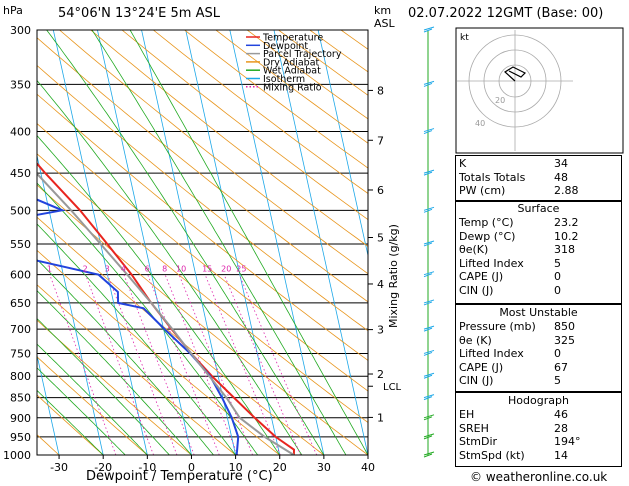 The height and width of the screenshot is (486, 629). Describe the element at coordinates (464, 38) in the screenshot. I see `hodograph-kt-label: kt` at that location.